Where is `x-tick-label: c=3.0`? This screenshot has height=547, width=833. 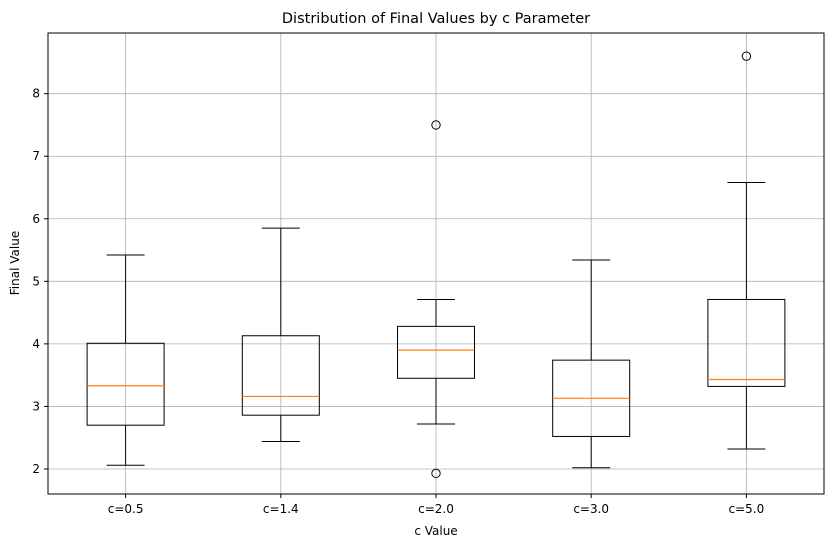 x-tick-label: c=3.0 is located at coordinates (591, 509).